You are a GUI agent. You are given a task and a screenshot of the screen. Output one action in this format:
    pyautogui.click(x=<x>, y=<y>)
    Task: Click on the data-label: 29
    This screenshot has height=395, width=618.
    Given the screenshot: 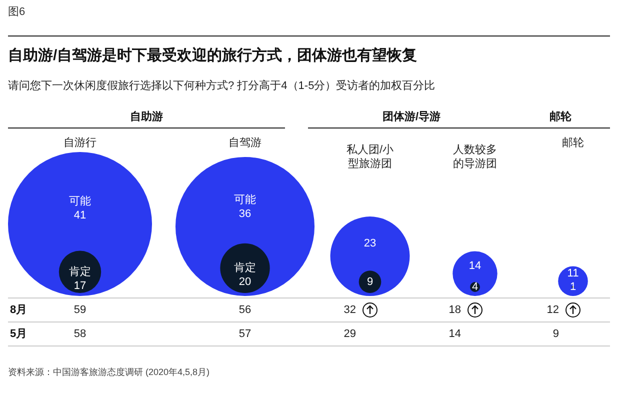 What is the action you would take?
    pyautogui.click(x=350, y=334)
    